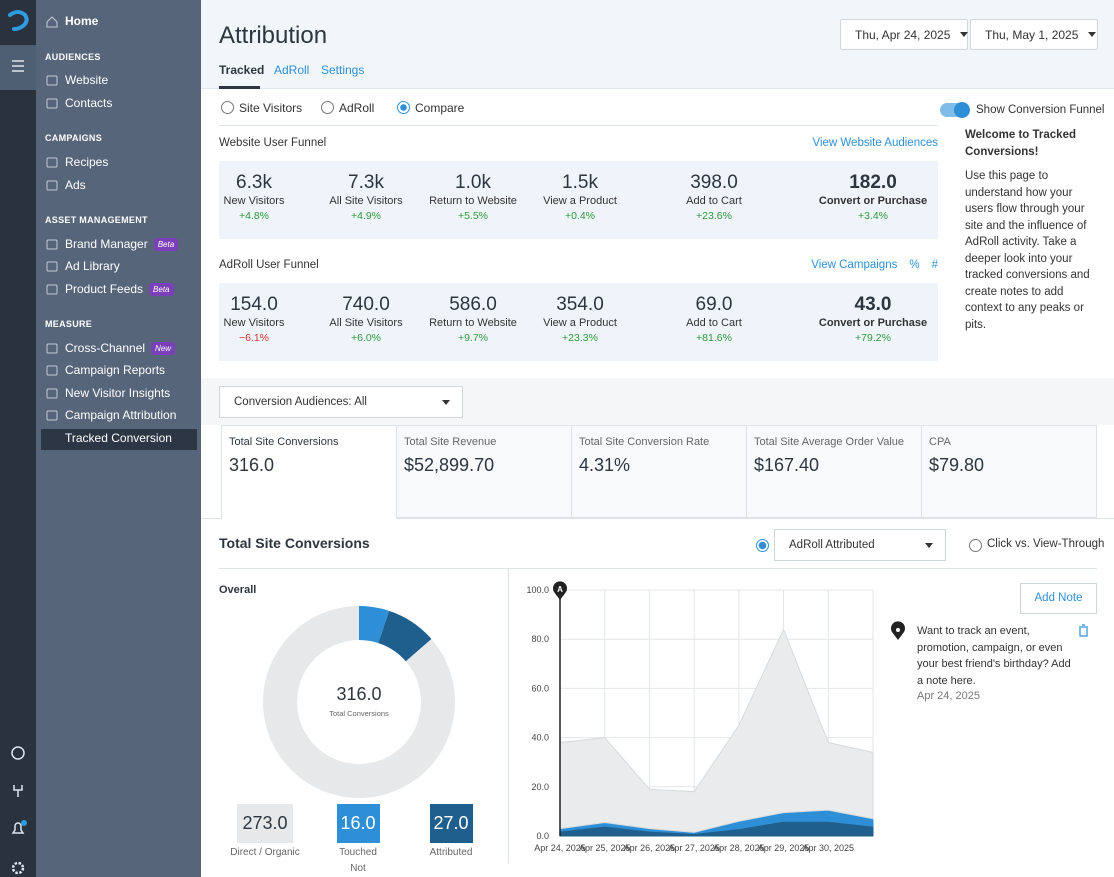 Image resolution: width=1114 pixels, height=877 pixels. I want to click on toggle-label: Show Conversion Funnel, so click(1040, 110).